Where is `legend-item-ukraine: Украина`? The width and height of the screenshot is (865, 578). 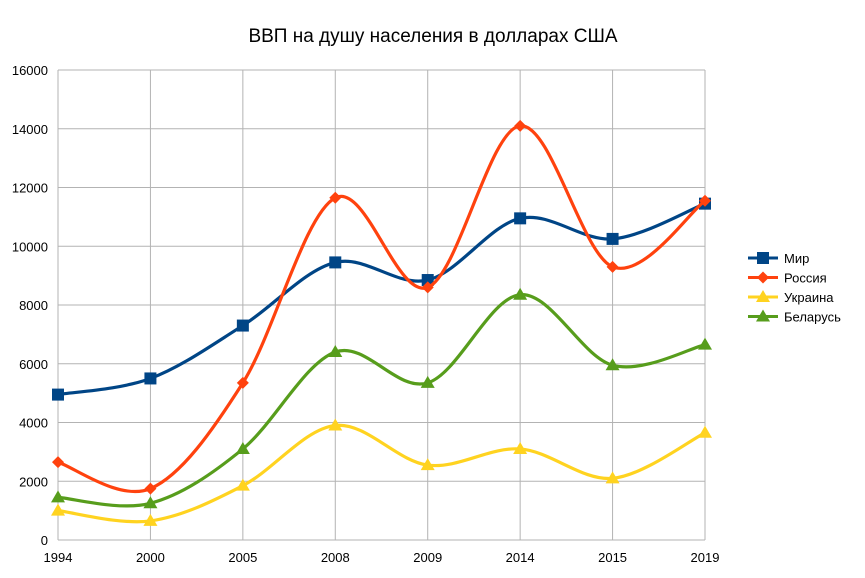 legend-item-ukraine: Украина is located at coordinates (791, 297).